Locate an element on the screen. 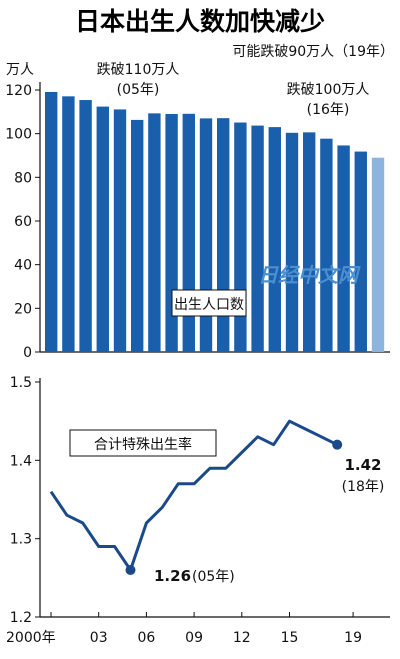 The image size is (400, 659). bar-series-label: 出生人口数 is located at coordinates (209, 305).